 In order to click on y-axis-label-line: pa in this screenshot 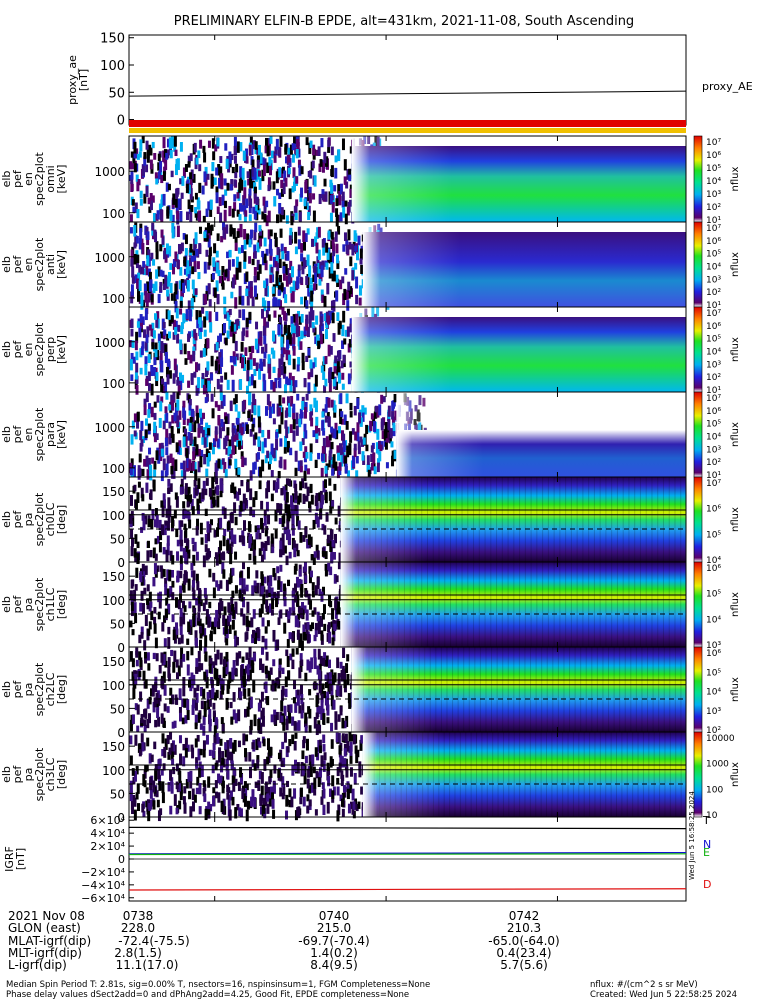, I will do `click(28, 605)`.